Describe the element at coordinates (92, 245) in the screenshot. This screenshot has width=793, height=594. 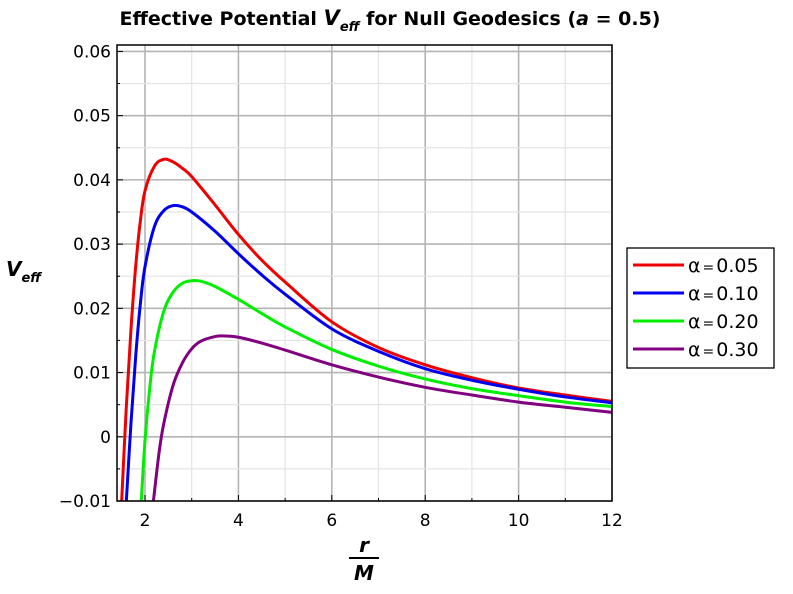
I see `y-tick-label: 0.03` at that location.